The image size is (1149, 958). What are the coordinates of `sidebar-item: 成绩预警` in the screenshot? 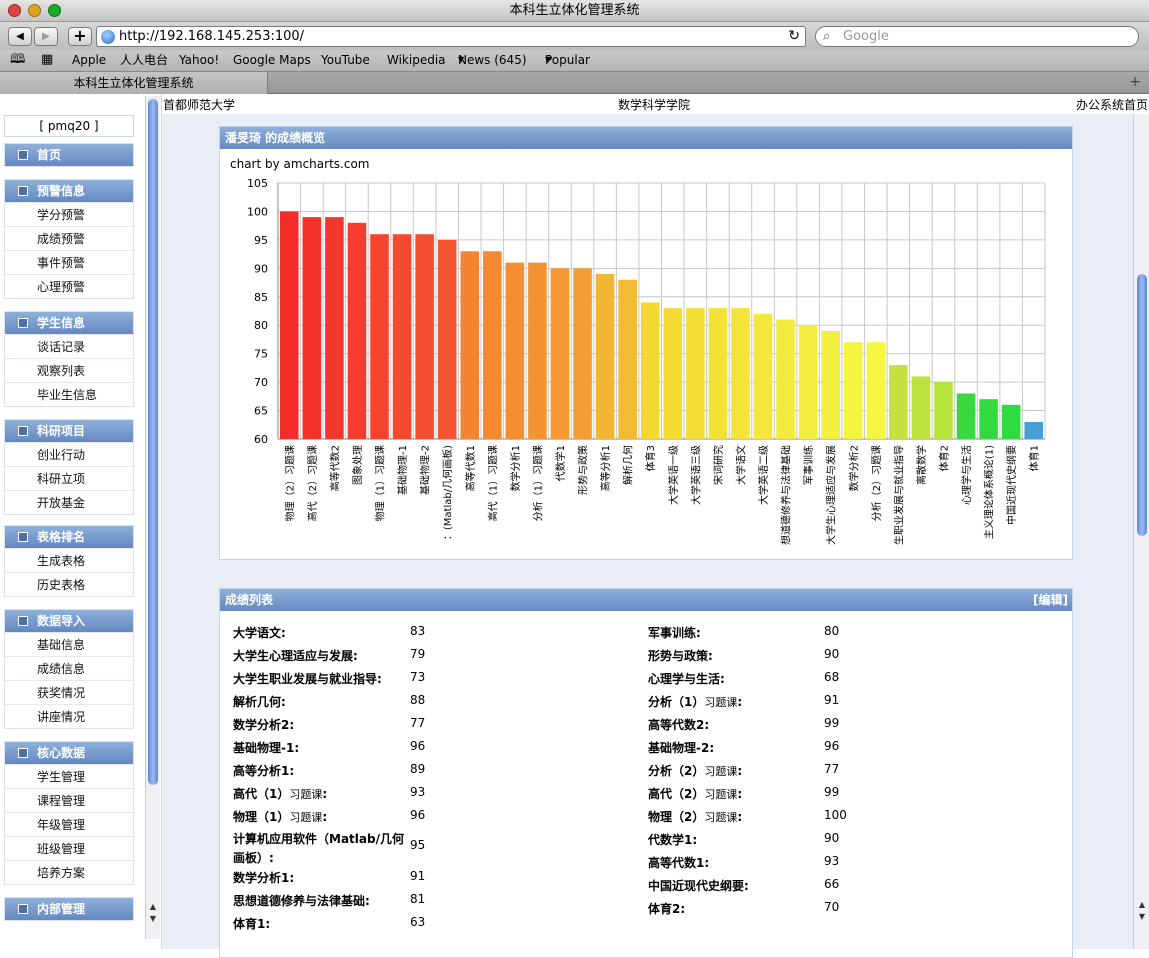 It's located at (69, 238).